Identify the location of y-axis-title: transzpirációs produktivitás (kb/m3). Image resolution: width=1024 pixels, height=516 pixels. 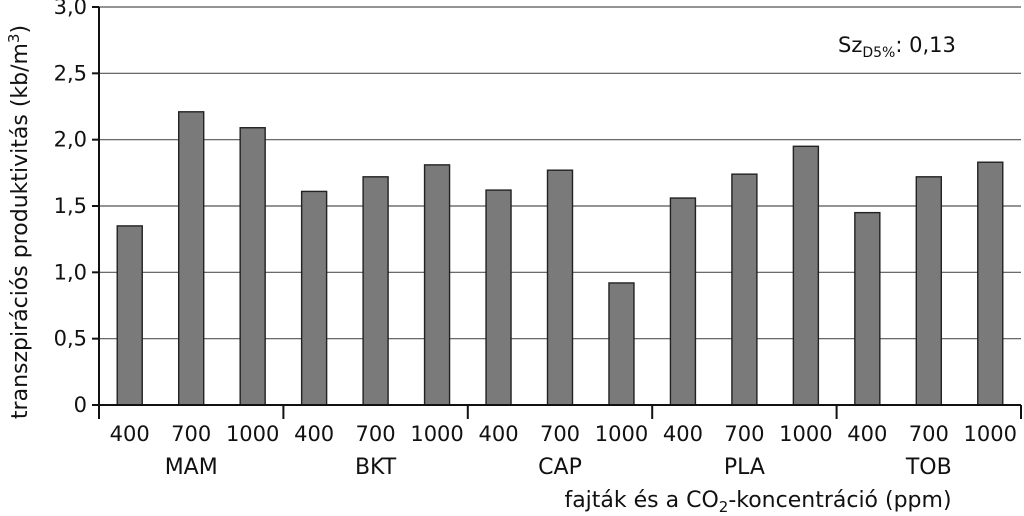
(19, 222).